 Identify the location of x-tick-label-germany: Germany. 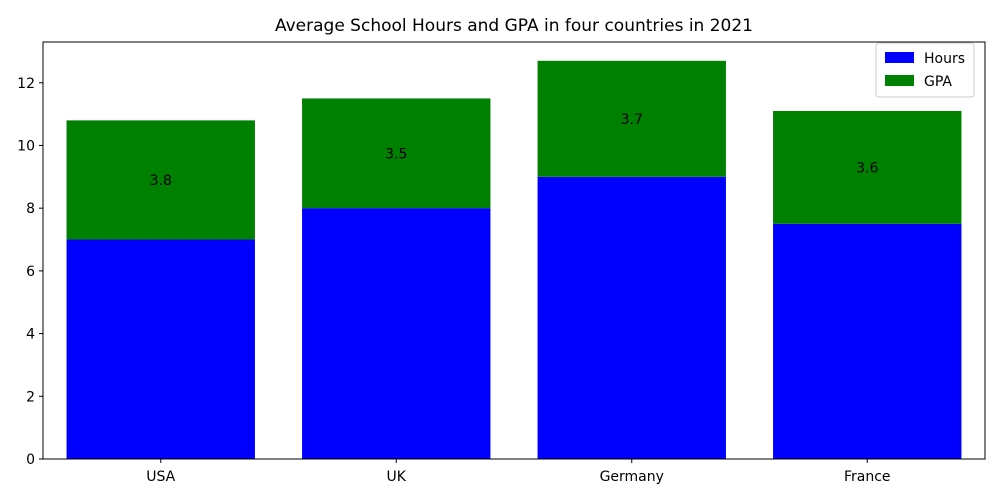
(632, 477).